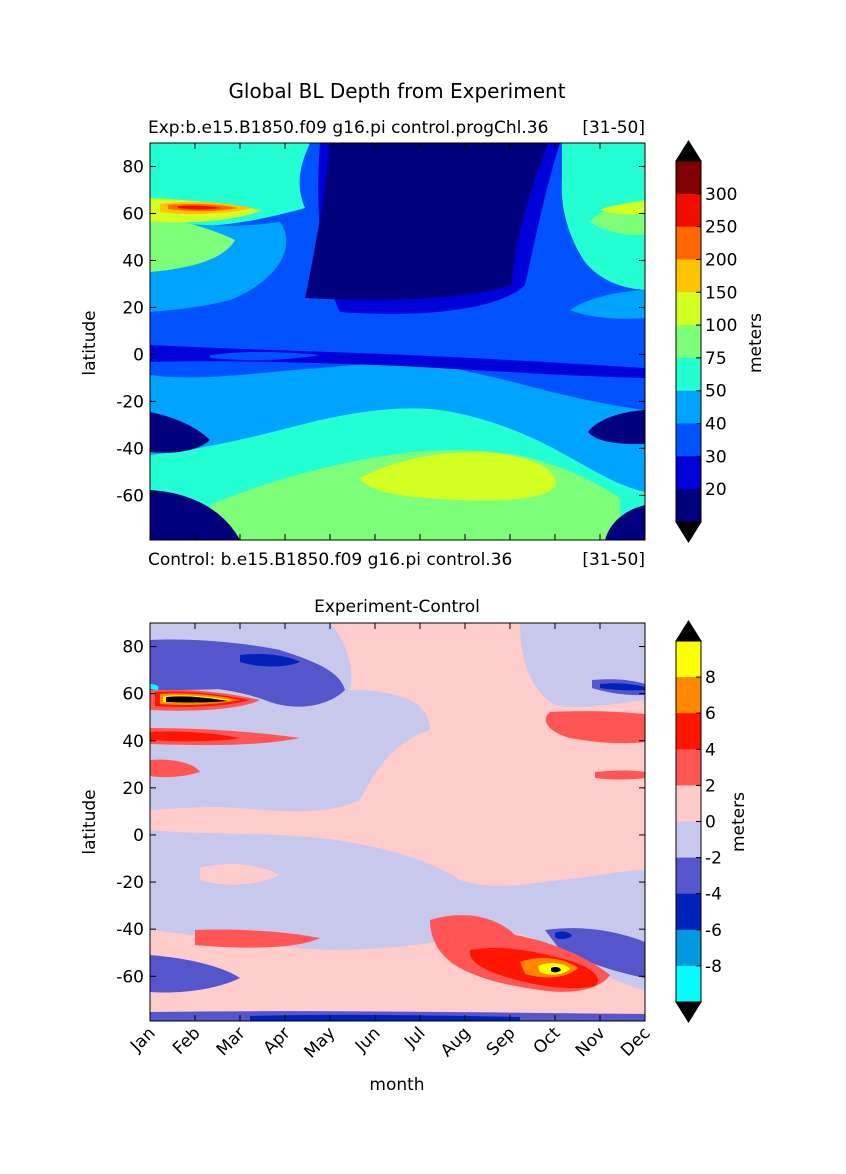 The height and width of the screenshot is (1174, 846). I want to click on colorbar-frame, so click(688, 341).